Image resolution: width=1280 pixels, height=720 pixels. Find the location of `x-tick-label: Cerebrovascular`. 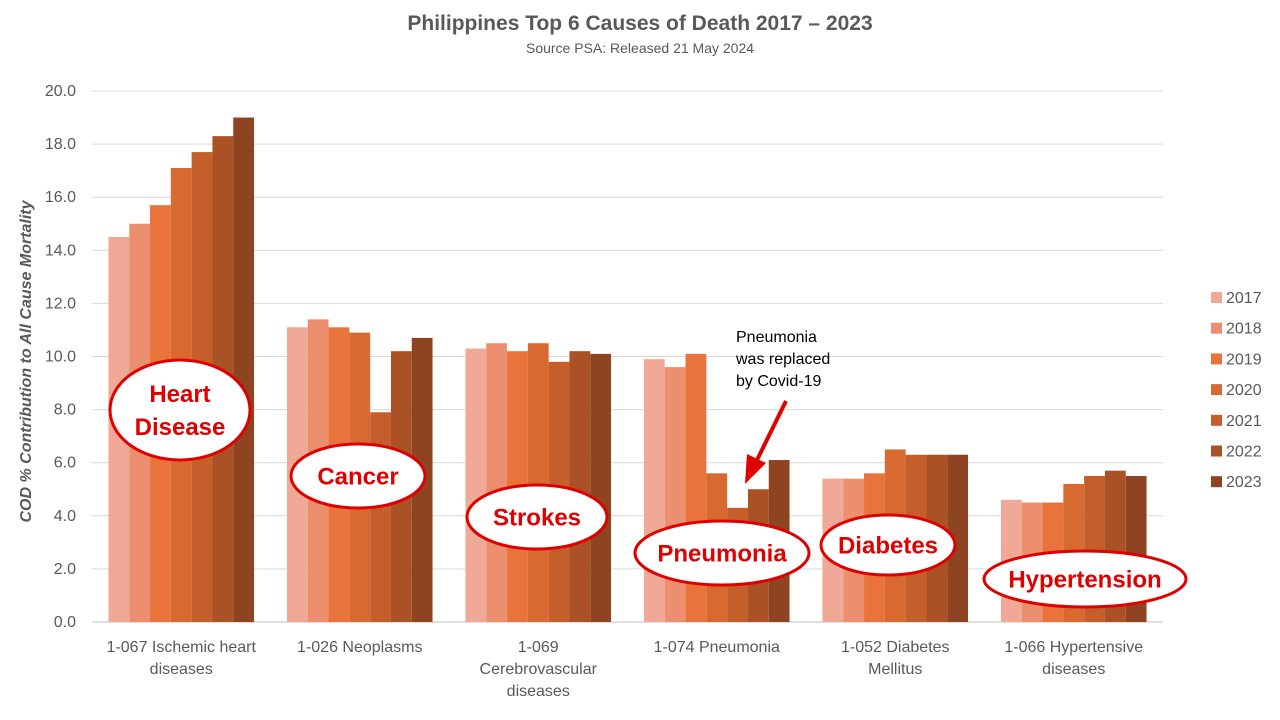

x-tick-label: Cerebrovascular is located at coordinates (539, 669).